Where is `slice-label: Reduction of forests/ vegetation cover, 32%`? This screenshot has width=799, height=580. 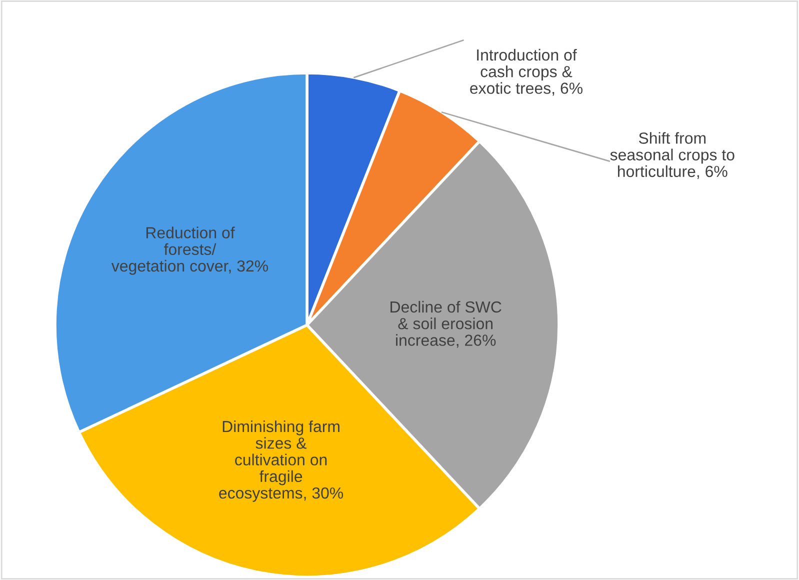
slice-label: Reduction of forests/ vegetation cover, 32% is located at coordinates (189, 250).